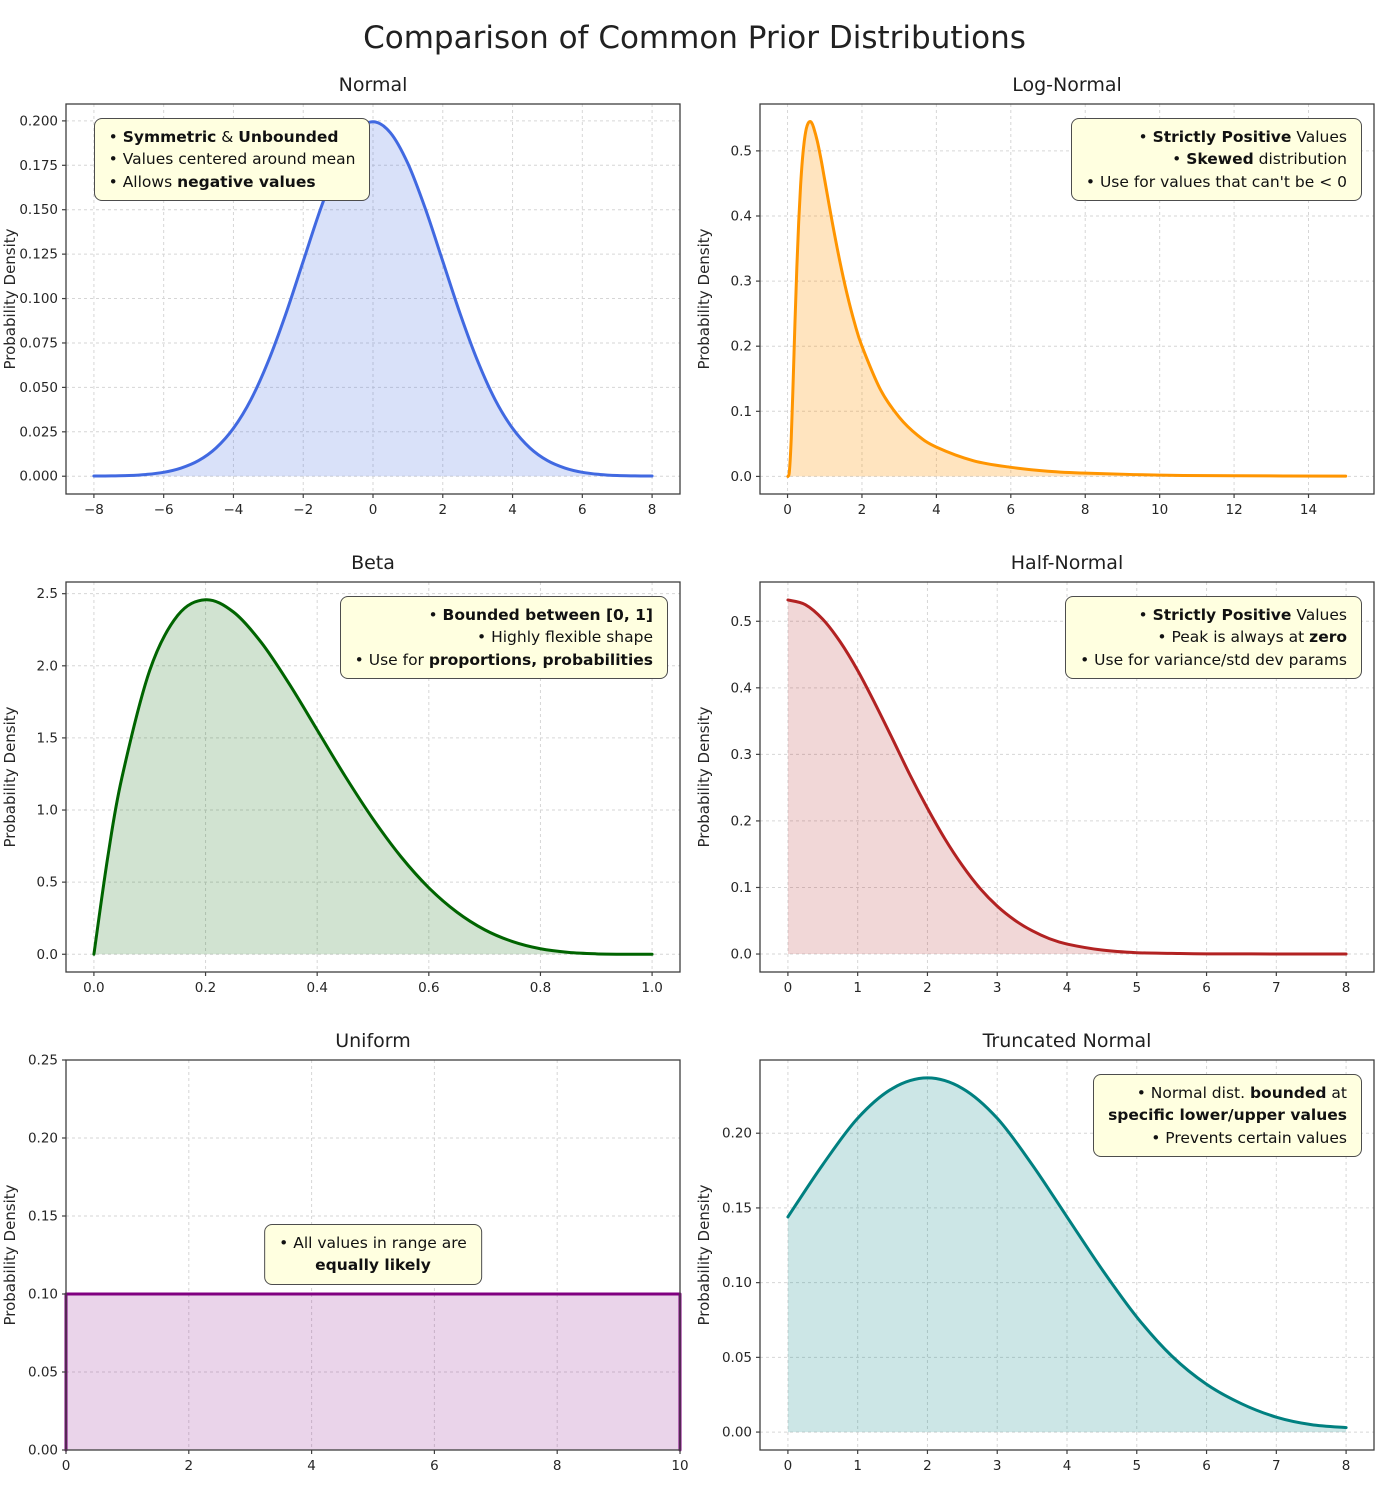  Describe the element at coordinates (737, 1208) in the screenshot. I see `y-tick-label: 0.15` at that location.